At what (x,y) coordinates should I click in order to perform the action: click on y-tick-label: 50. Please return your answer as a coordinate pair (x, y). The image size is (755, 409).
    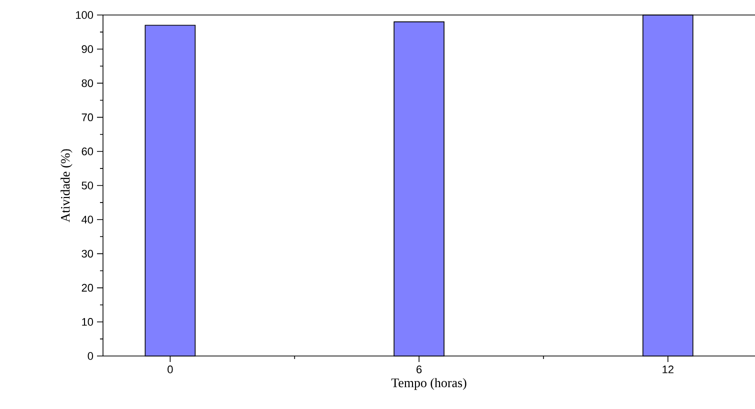
    Looking at the image, I should click on (88, 186).